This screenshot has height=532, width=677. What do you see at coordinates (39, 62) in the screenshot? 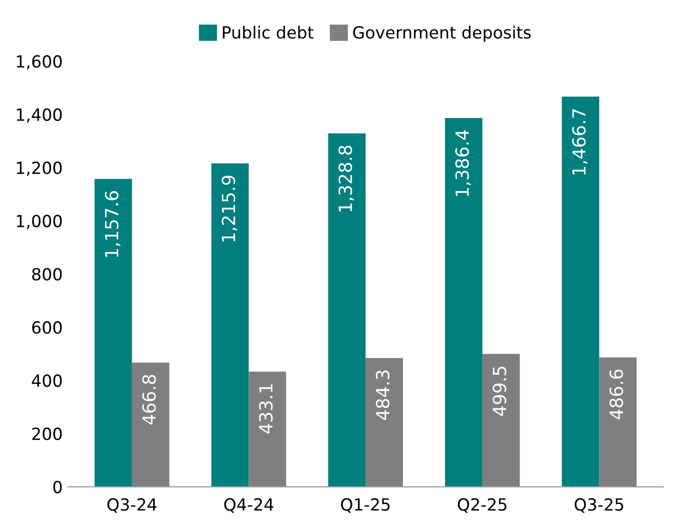
I see `y-tick-label: 1,600` at bounding box center [39, 62].